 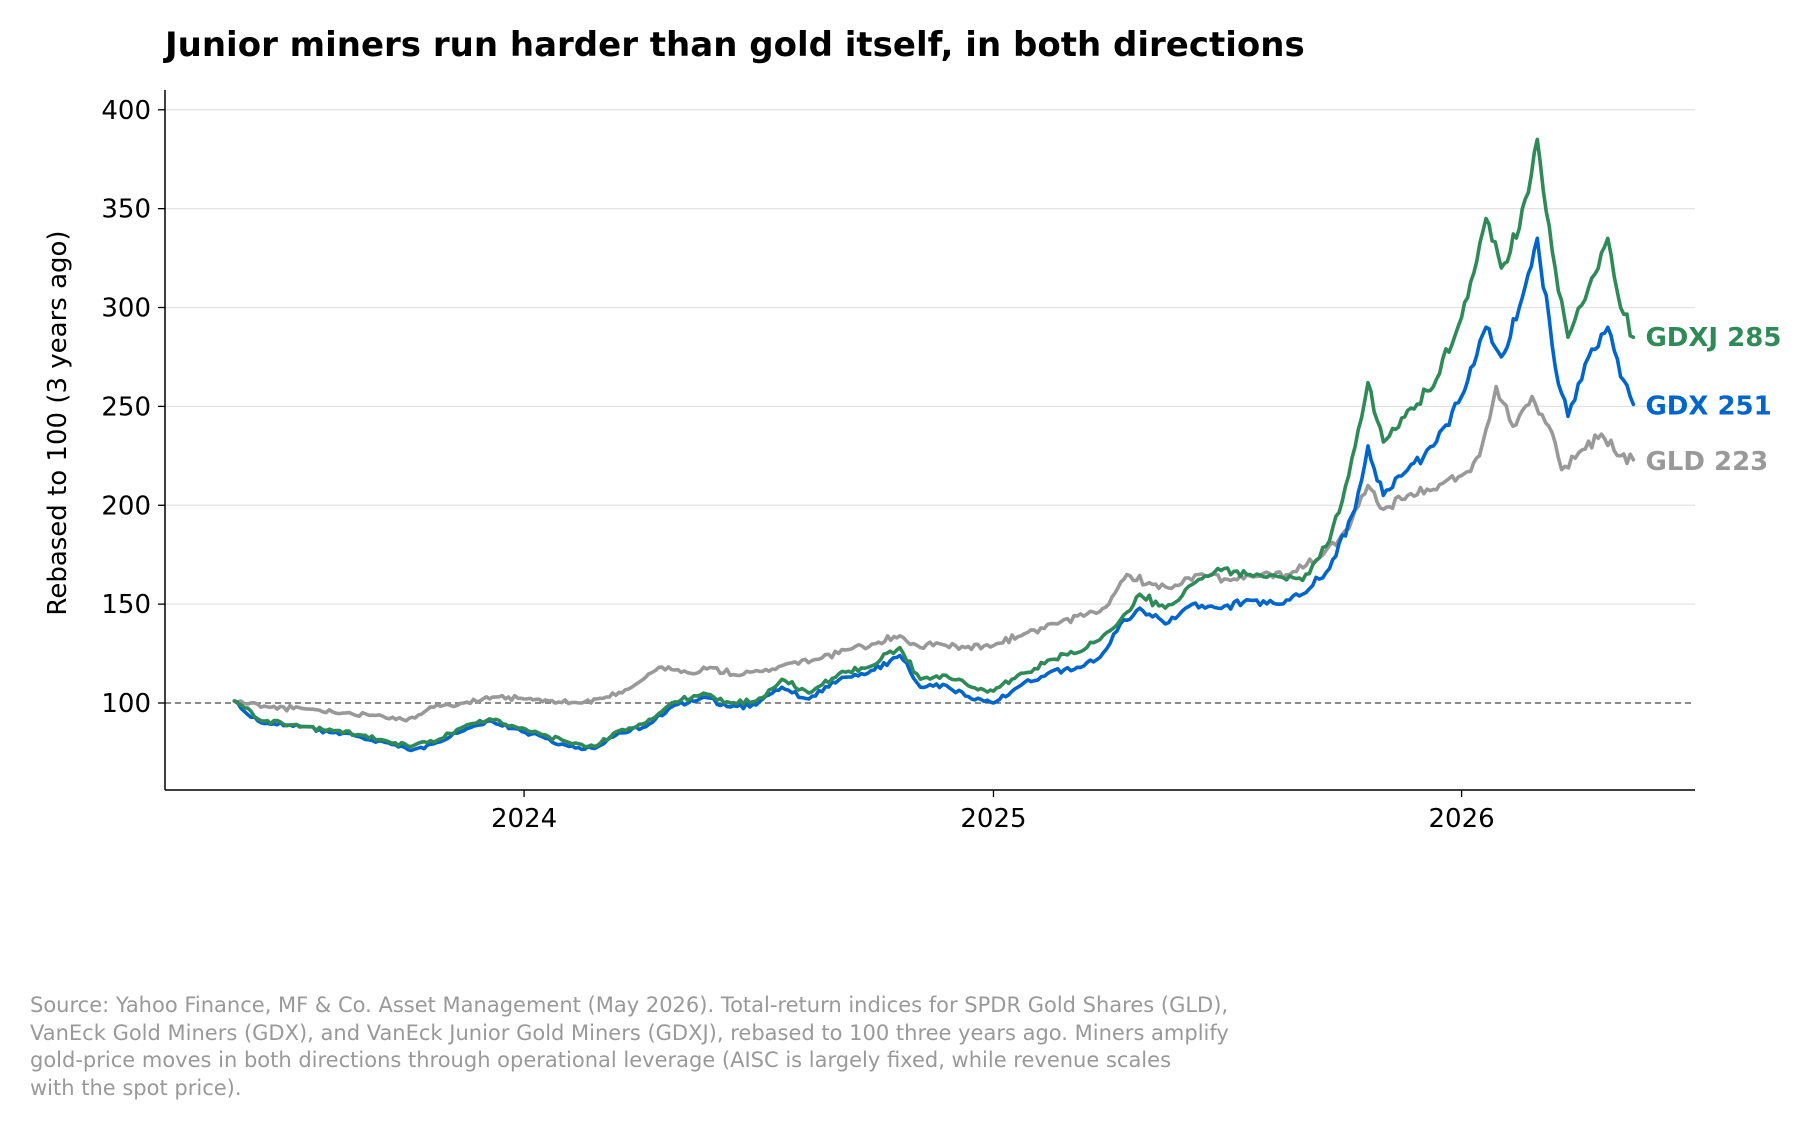 I want to click on y-tick-label: 300, so click(x=126, y=309).